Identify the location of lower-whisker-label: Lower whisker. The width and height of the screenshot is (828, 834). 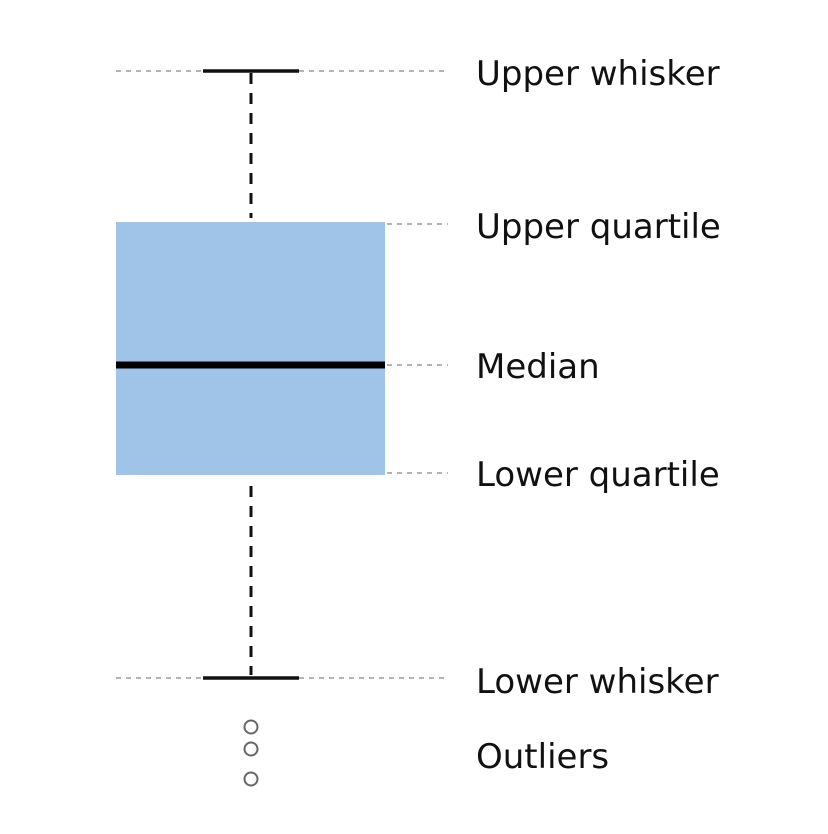
(597, 682).